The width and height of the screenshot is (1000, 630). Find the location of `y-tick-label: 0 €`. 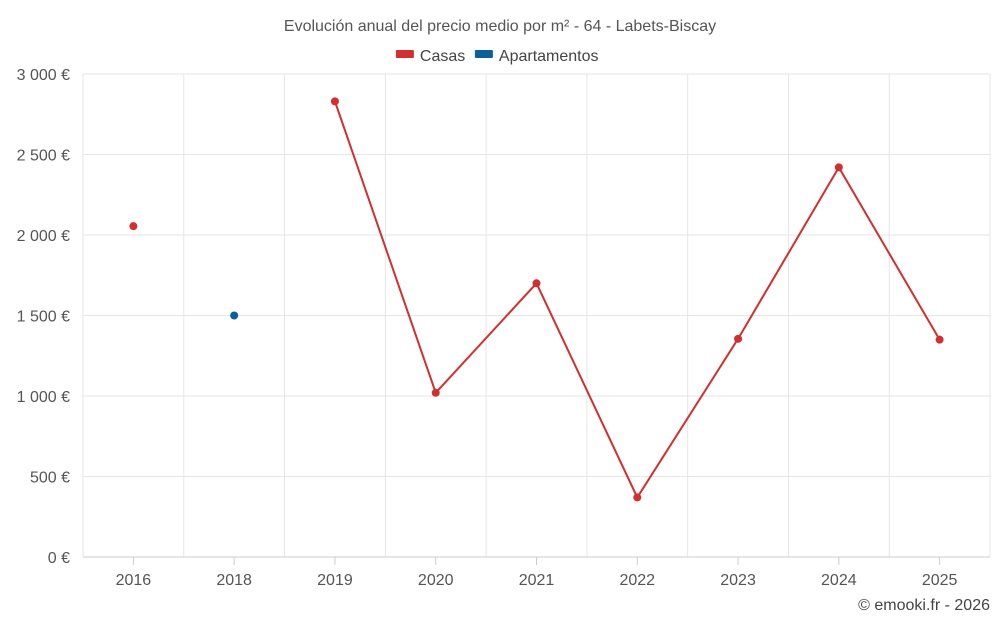

y-tick-label: 0 € is located at coordinates (59, 558).